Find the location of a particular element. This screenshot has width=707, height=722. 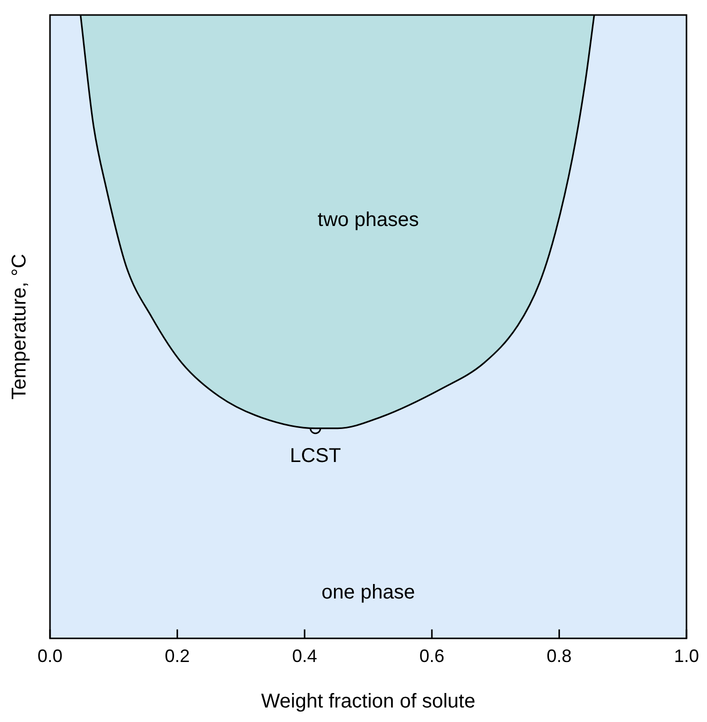

x-tick-label: 1.0 is located at coordinates (687, 656).